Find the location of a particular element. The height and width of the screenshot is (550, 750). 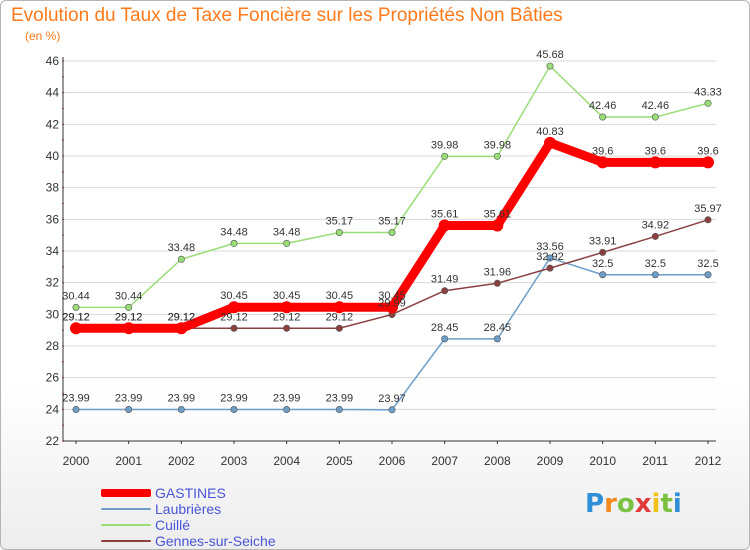

legend-label: GASTINES is located at coordinates (190, 493).